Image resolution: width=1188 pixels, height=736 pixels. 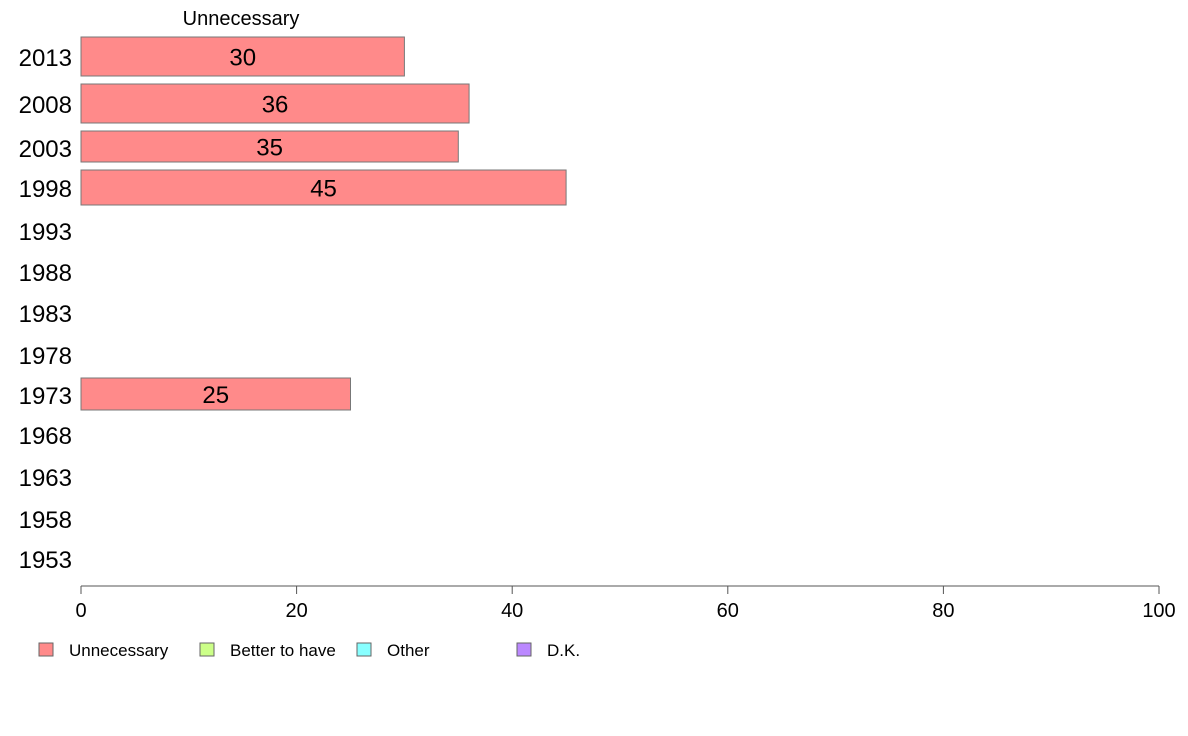 I want to click on x-tick-label-100: 100, so click(x=1158, y=611).